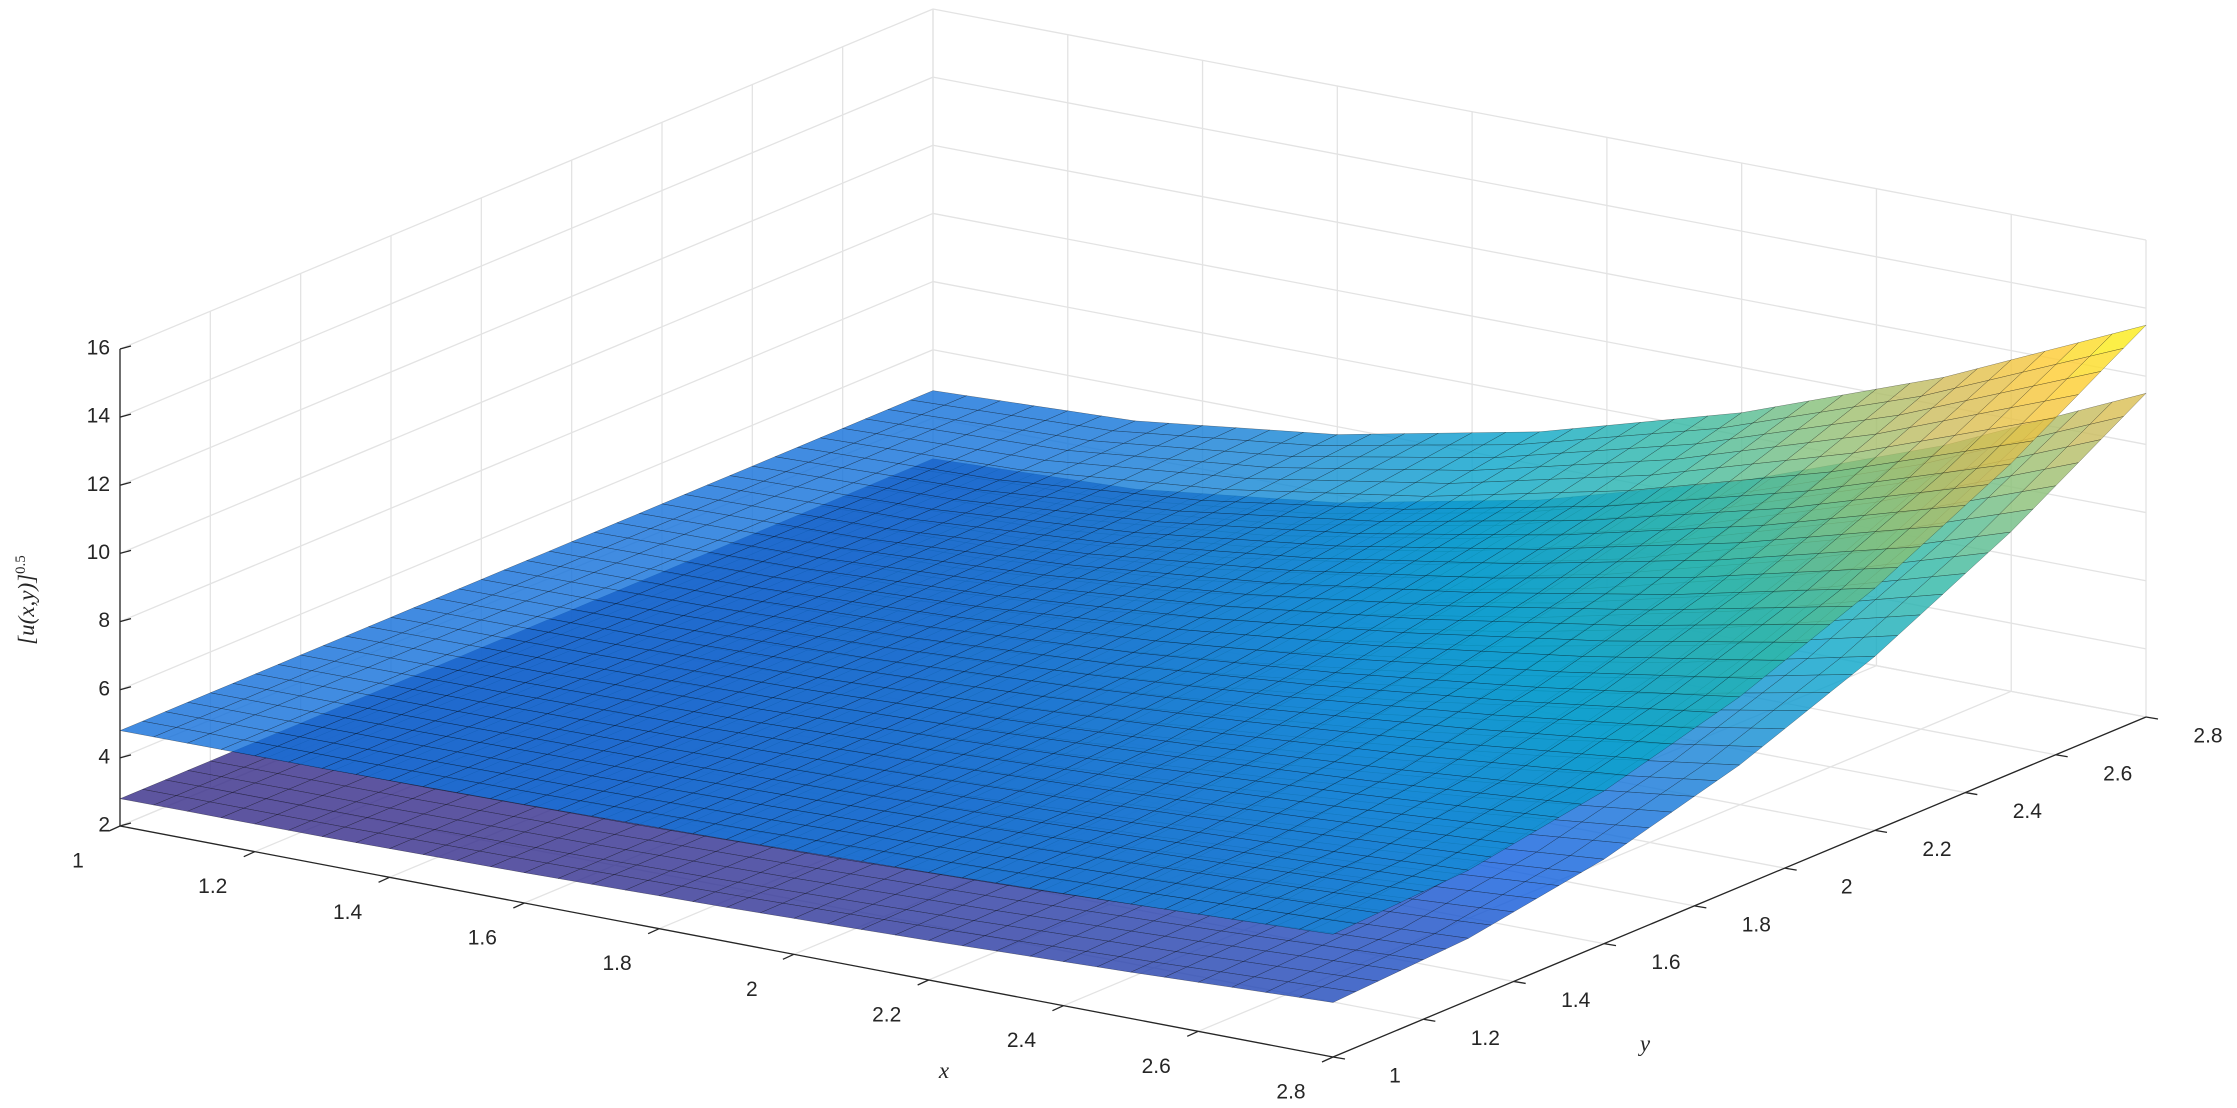  I want to click on x-tick-label: 1.2, so click(212, 886).